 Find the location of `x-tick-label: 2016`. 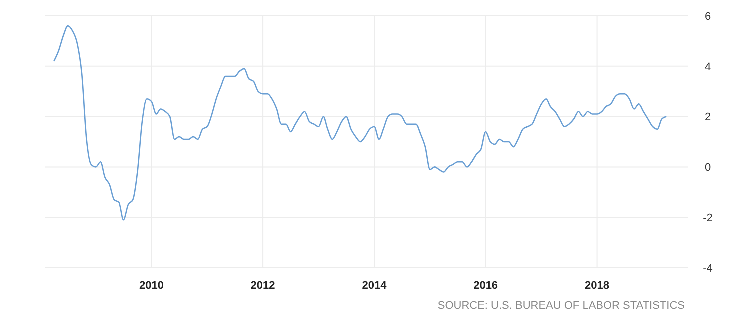

x-tick-label: 2016 is located at coordinates (486, 286).